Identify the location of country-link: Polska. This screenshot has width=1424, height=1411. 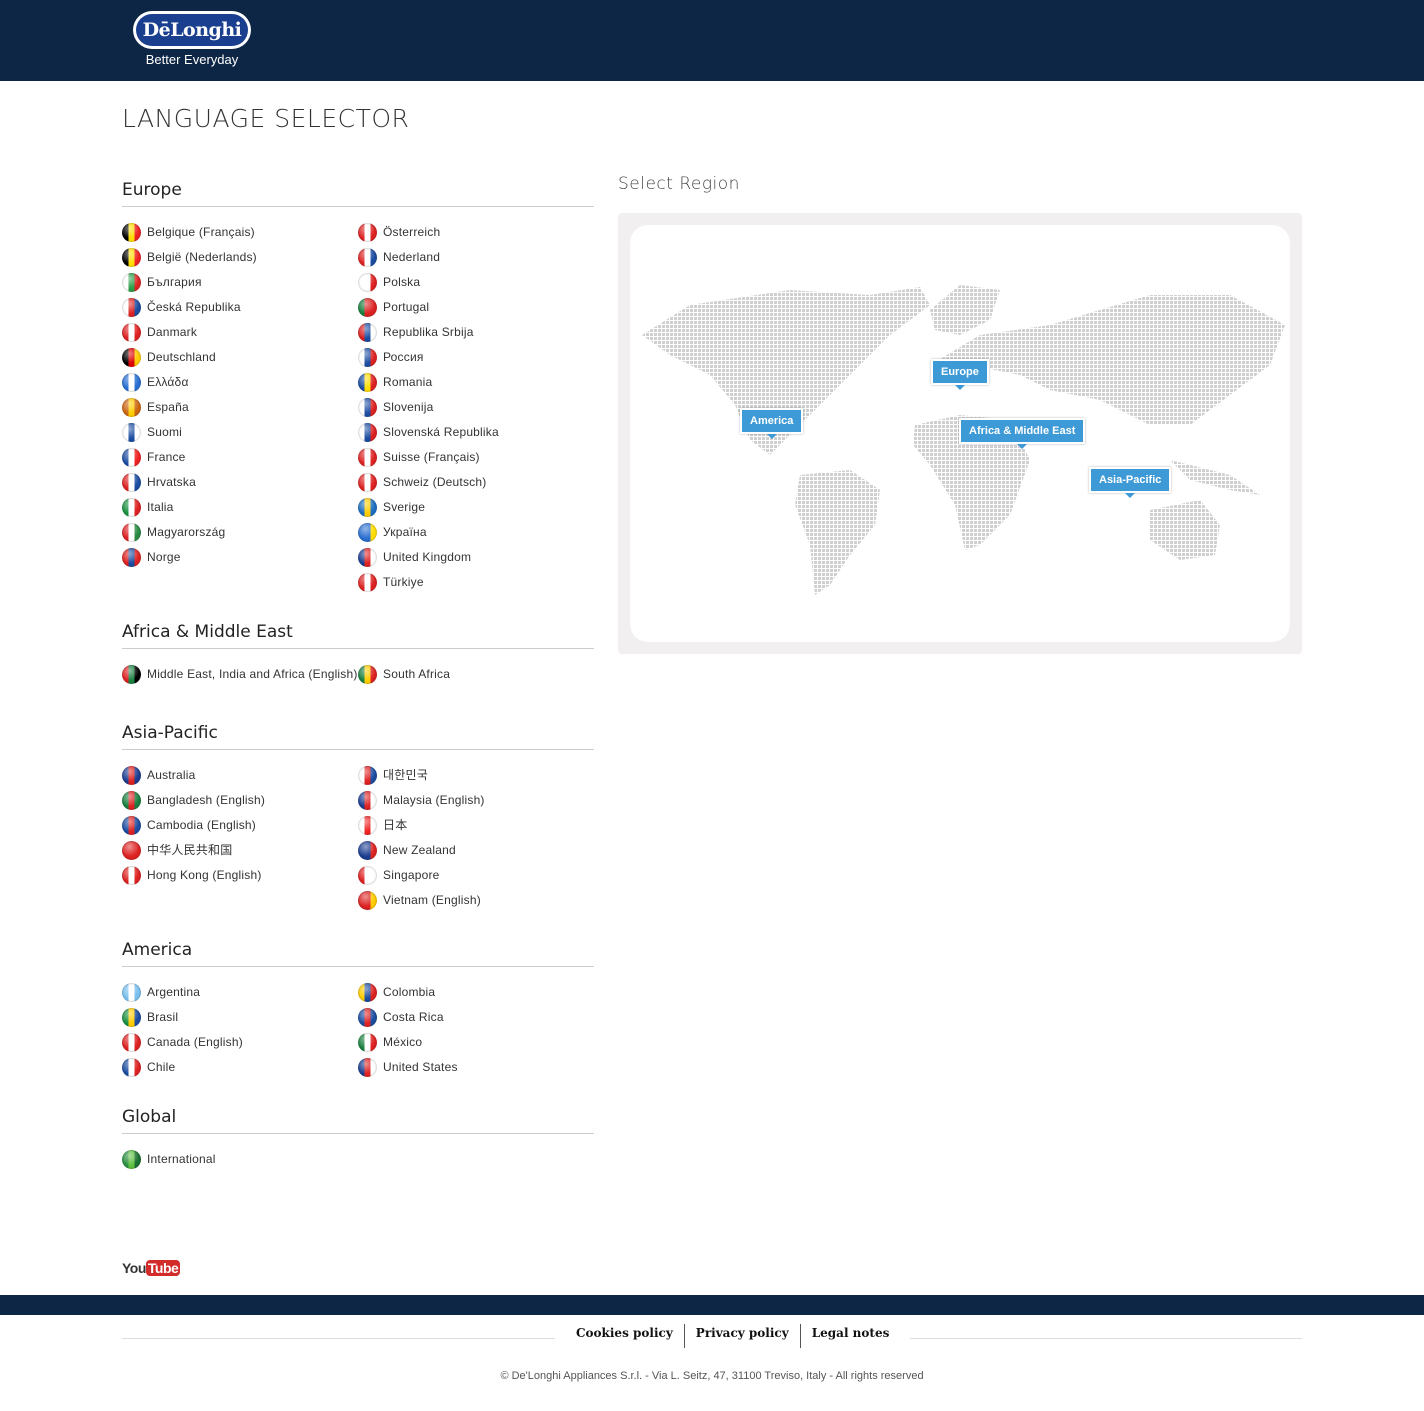
(476, 286).